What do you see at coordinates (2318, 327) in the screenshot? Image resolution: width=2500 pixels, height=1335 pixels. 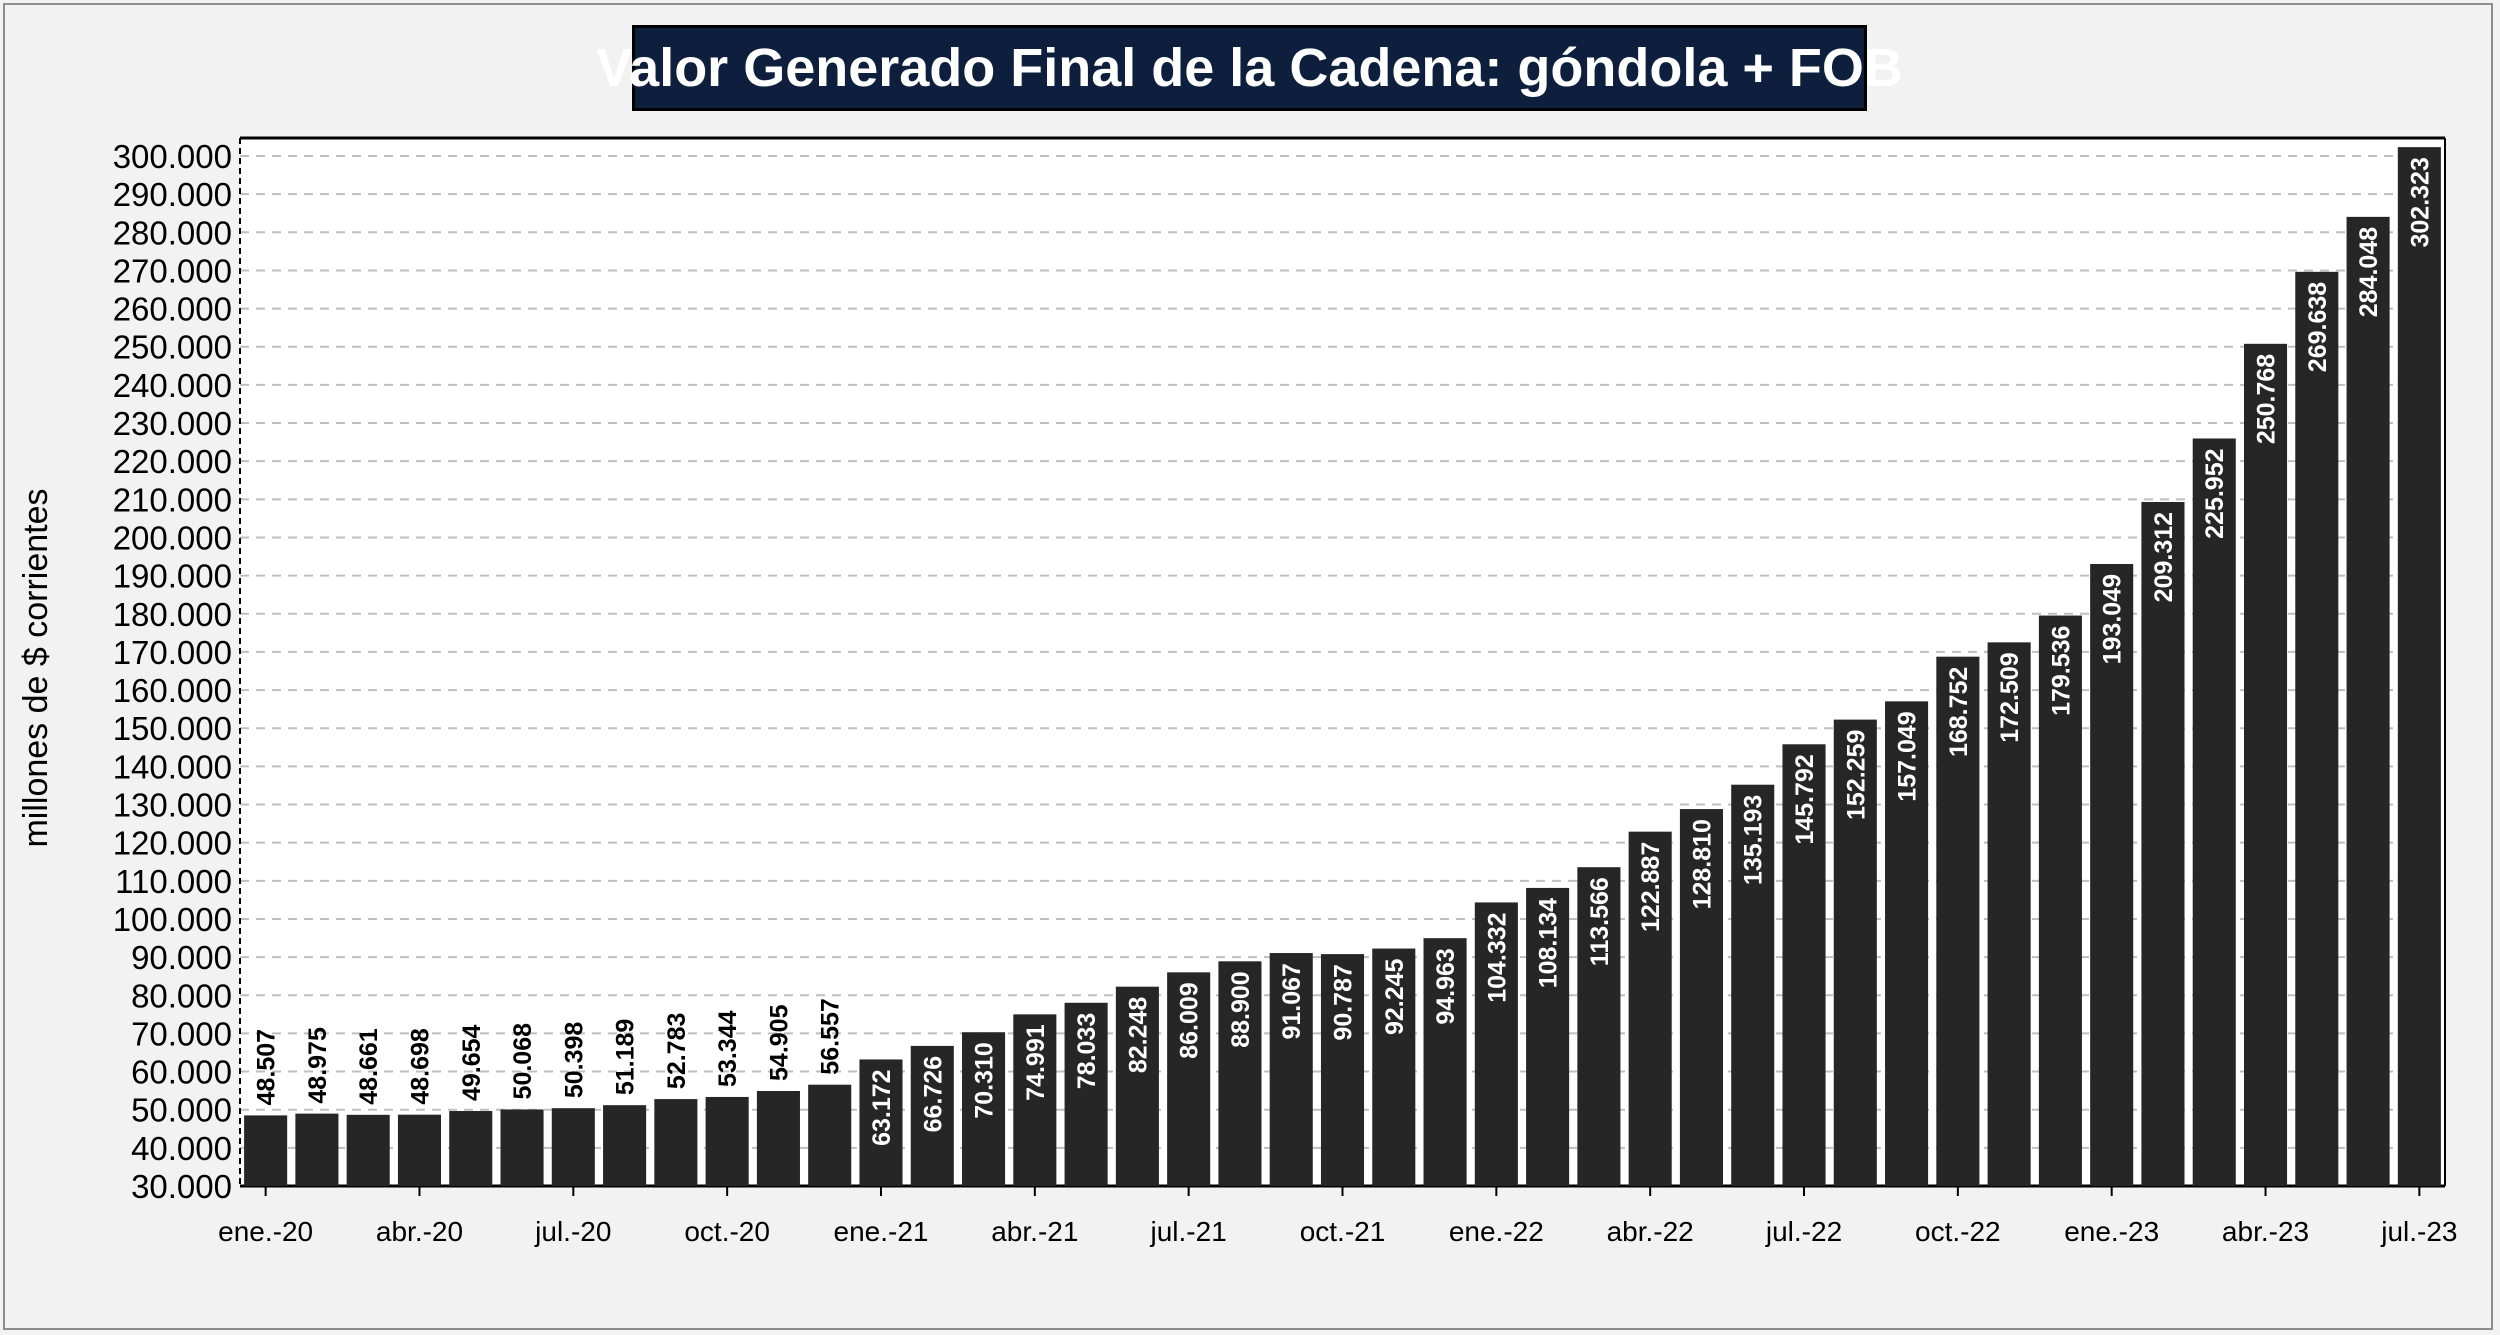 I see `value-label: 269.638` at bounding box center [2318, 327].